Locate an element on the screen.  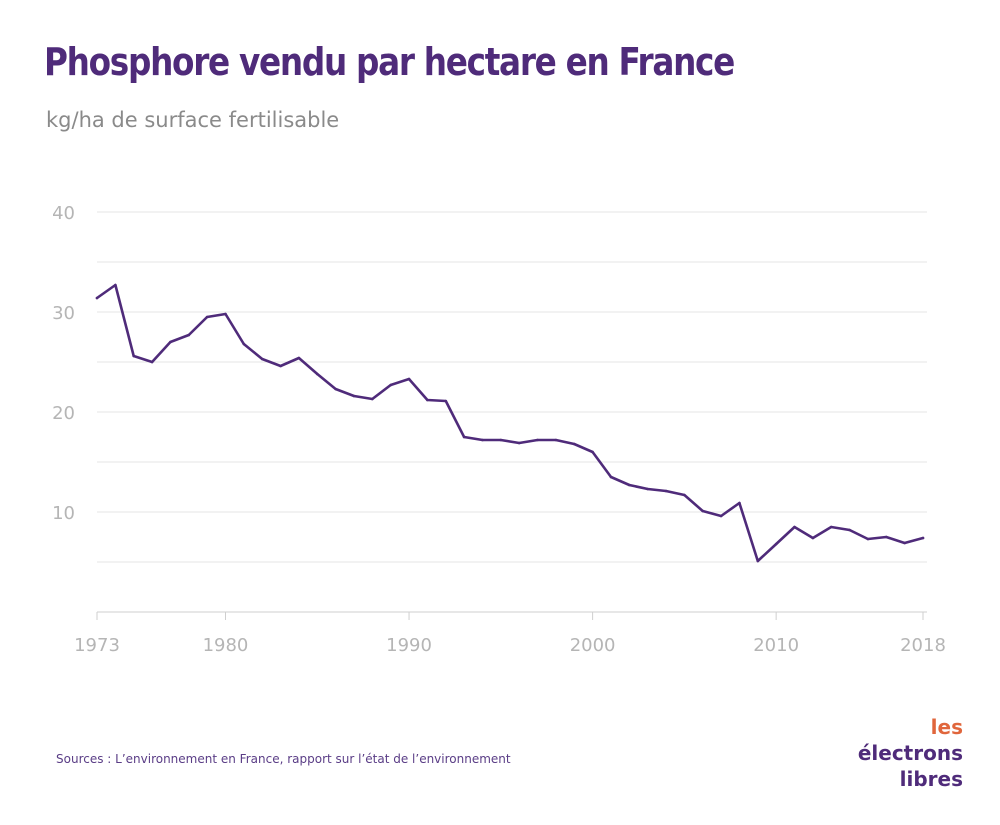
x-tick-label: 2000 is located at coordinates (593, 645).